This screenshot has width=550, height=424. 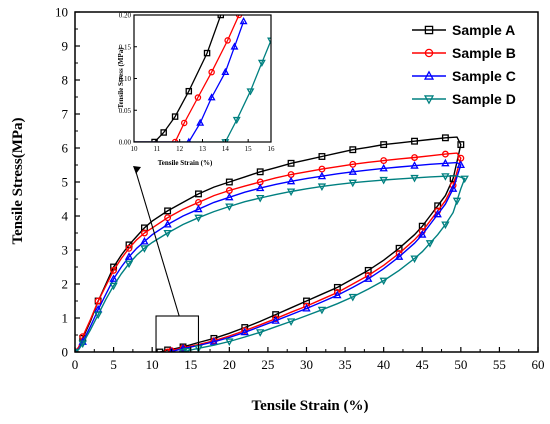 I want to click on legend: Sample A Sample B Sample C Sample D, so click(x=464, y=64).